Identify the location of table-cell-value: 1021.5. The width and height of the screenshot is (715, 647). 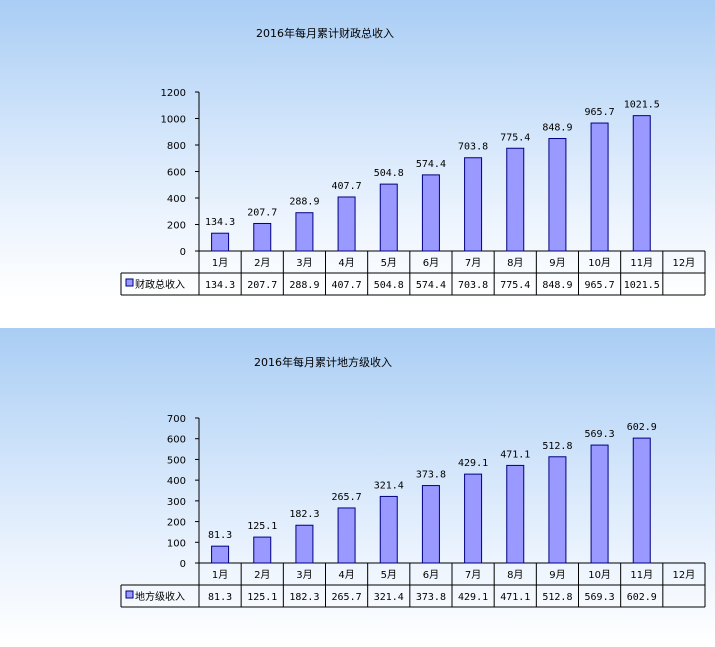
(642, 285).